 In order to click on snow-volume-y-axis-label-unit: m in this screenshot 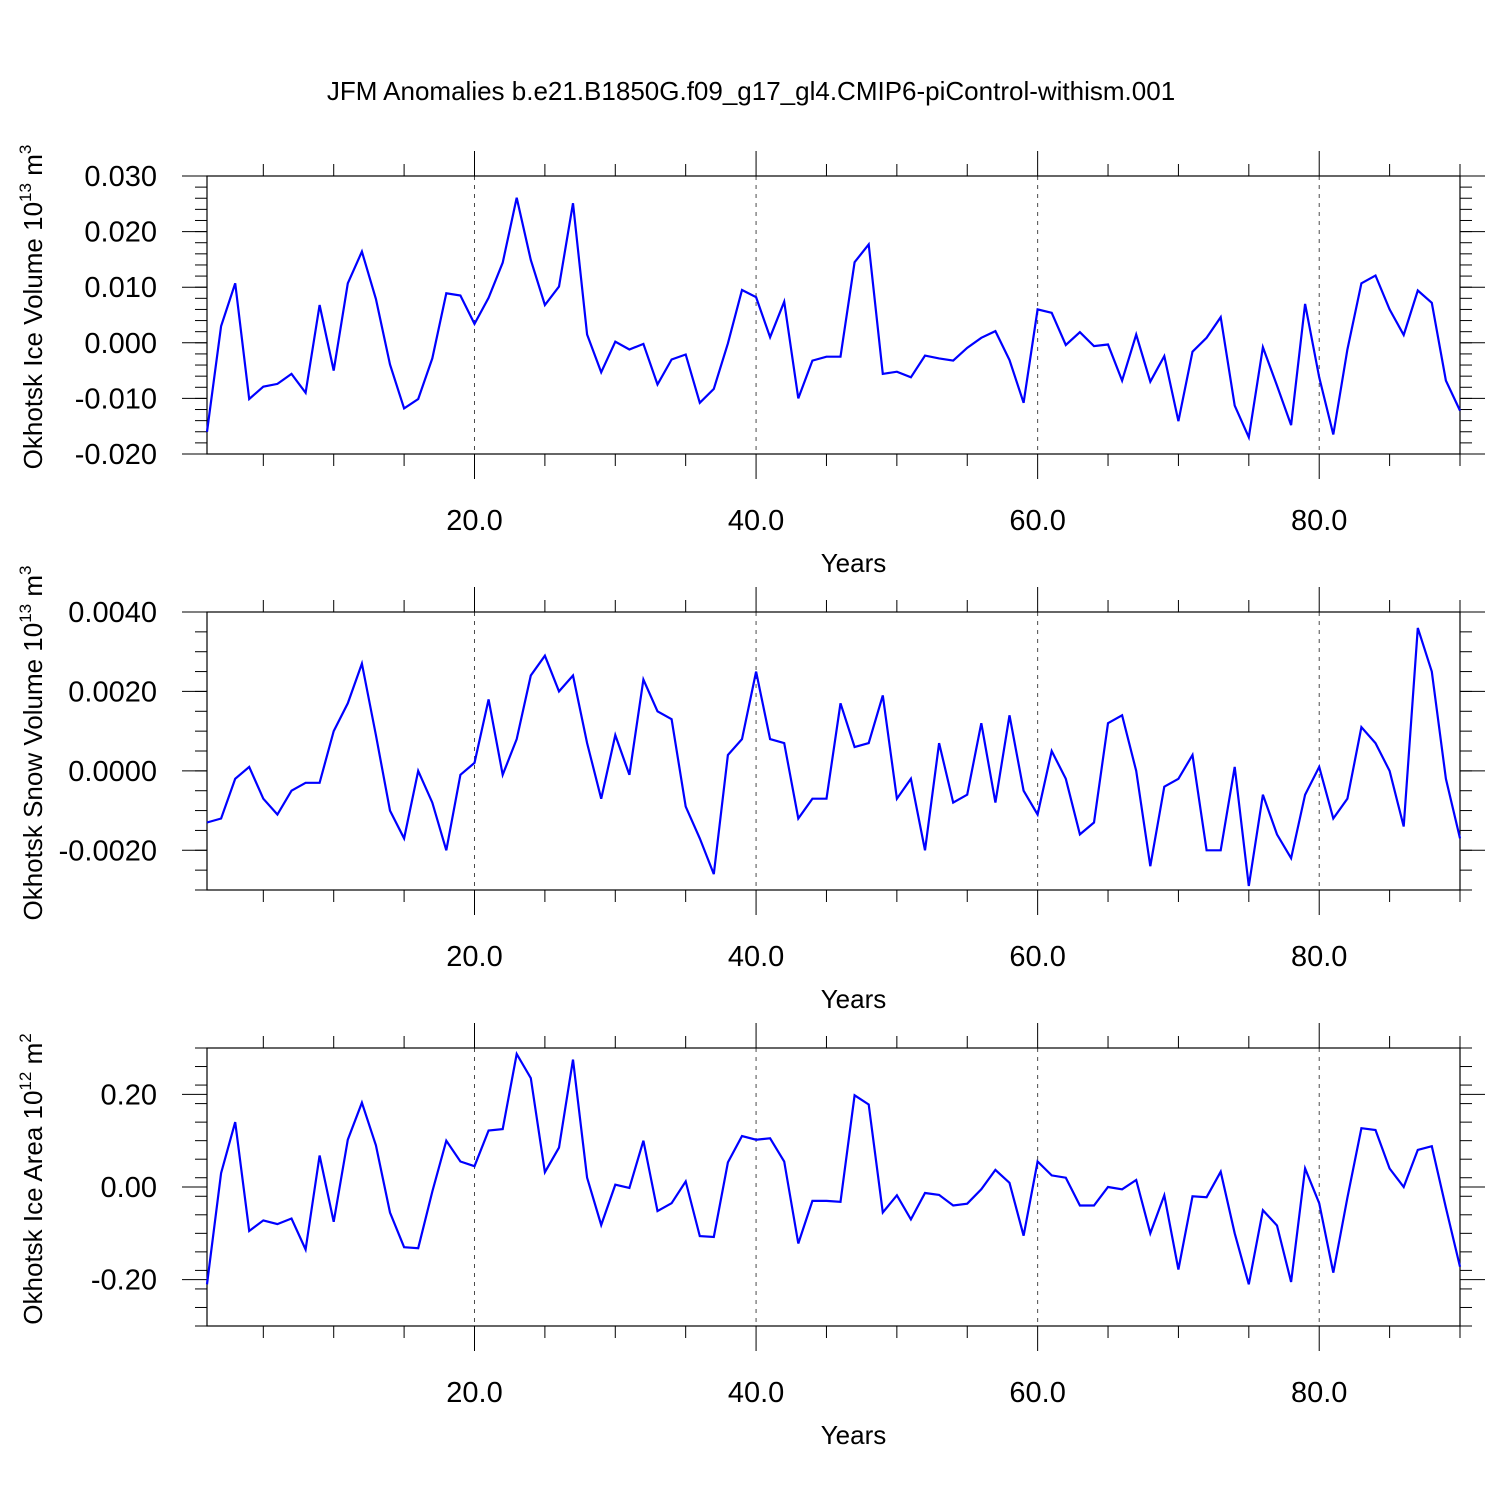, I will do `click(33, 589)`.